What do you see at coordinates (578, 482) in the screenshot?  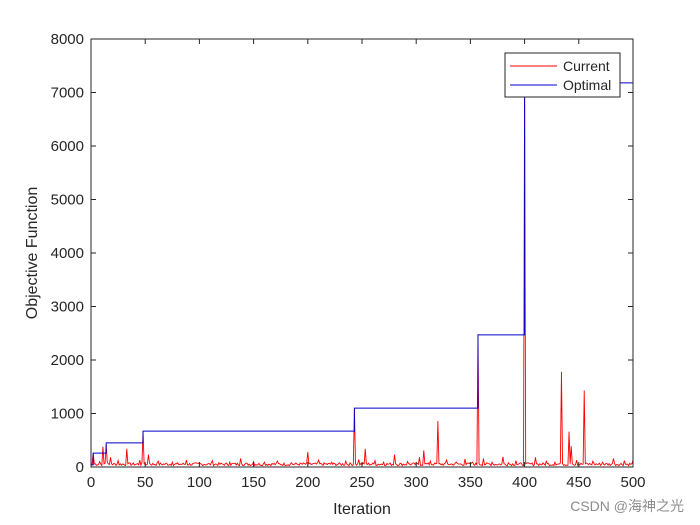 I see `x-tick-label-9: 450` at bounding box center [578, 482].